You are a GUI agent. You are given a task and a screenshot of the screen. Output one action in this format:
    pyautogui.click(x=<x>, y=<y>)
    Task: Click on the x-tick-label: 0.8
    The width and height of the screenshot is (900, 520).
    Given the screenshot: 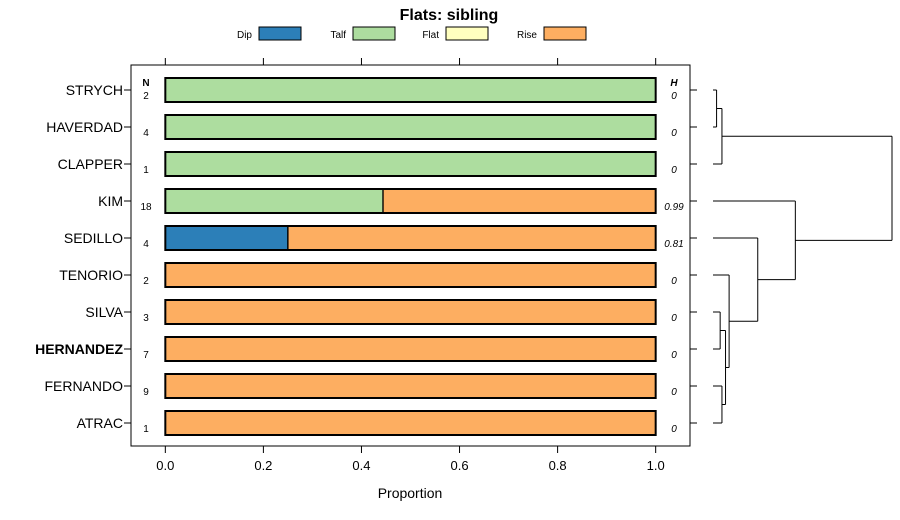 What is the action you would take?
    pyautogui.click(x=558, y=465)
    